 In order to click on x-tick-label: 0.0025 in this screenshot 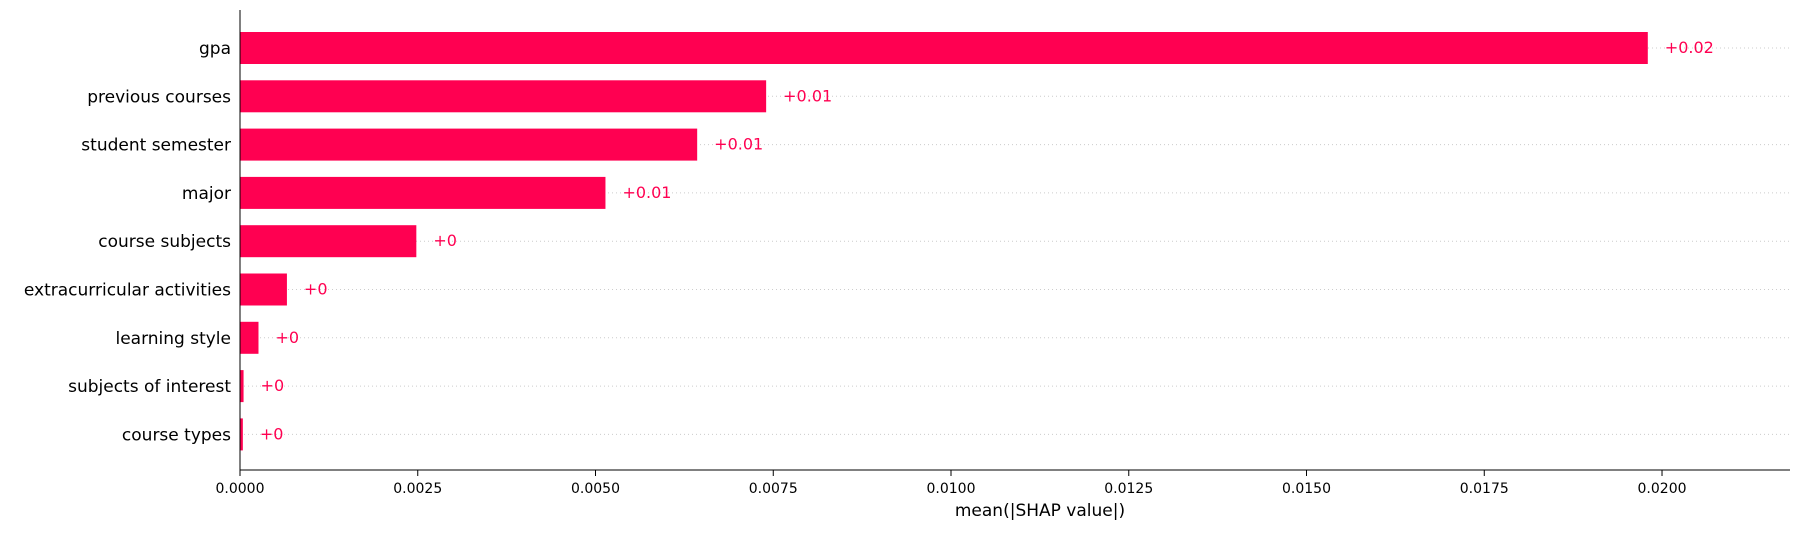, I will do `click(417, 489)`.